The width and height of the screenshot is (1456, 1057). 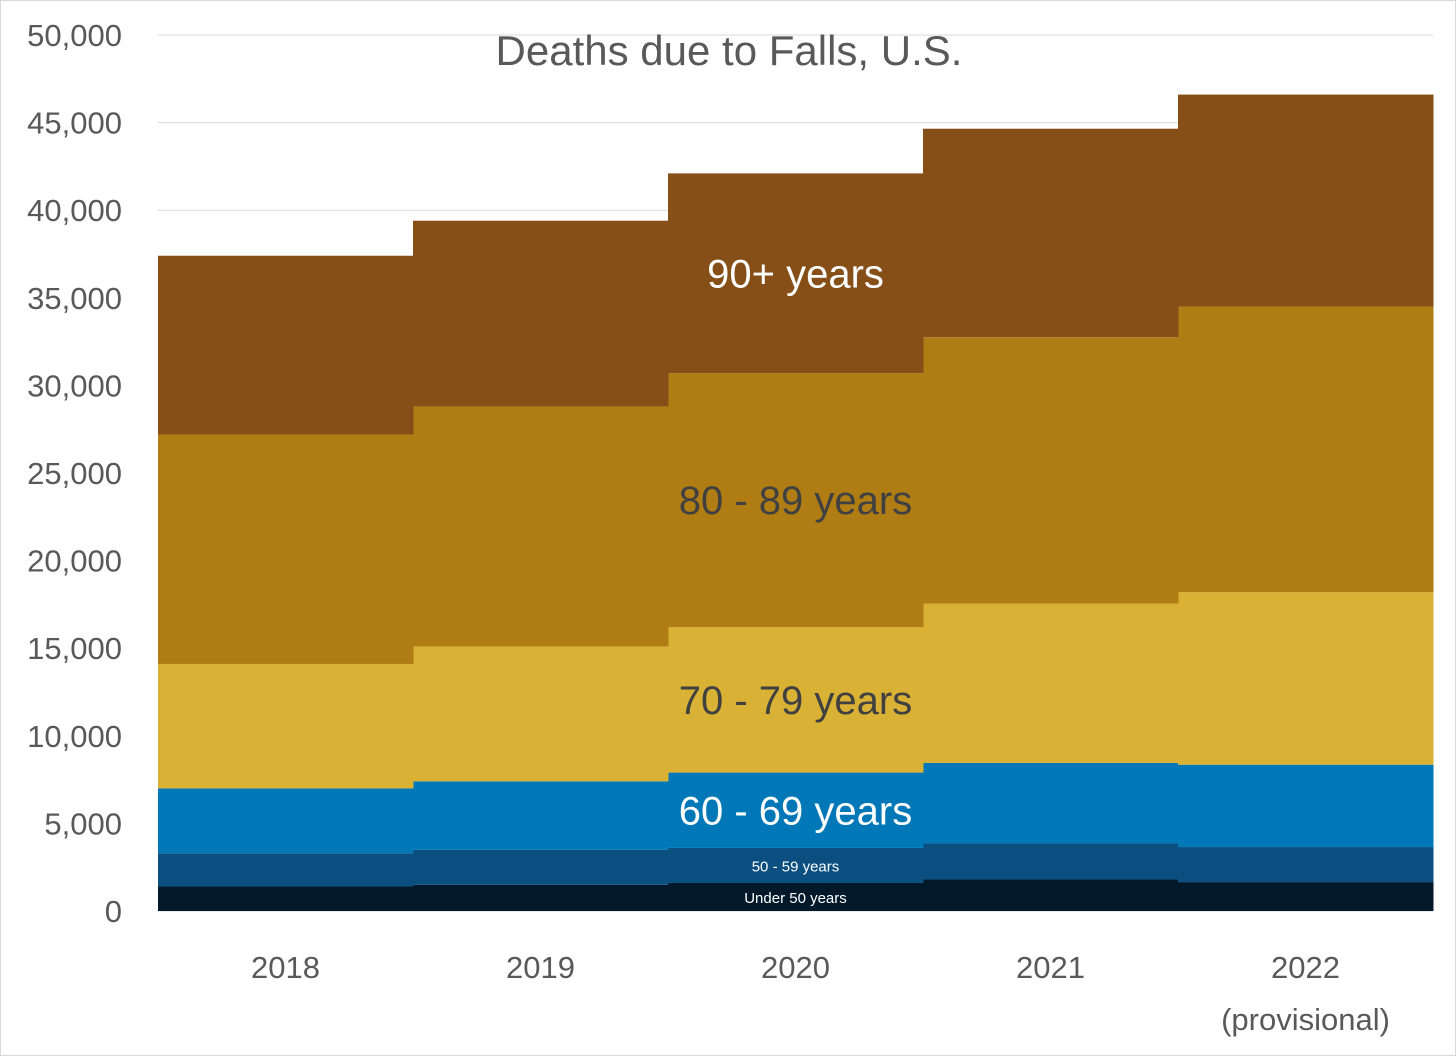 I want to click on chart-title: Deaths due to Falls, U.S., so click(x=729, y=50).